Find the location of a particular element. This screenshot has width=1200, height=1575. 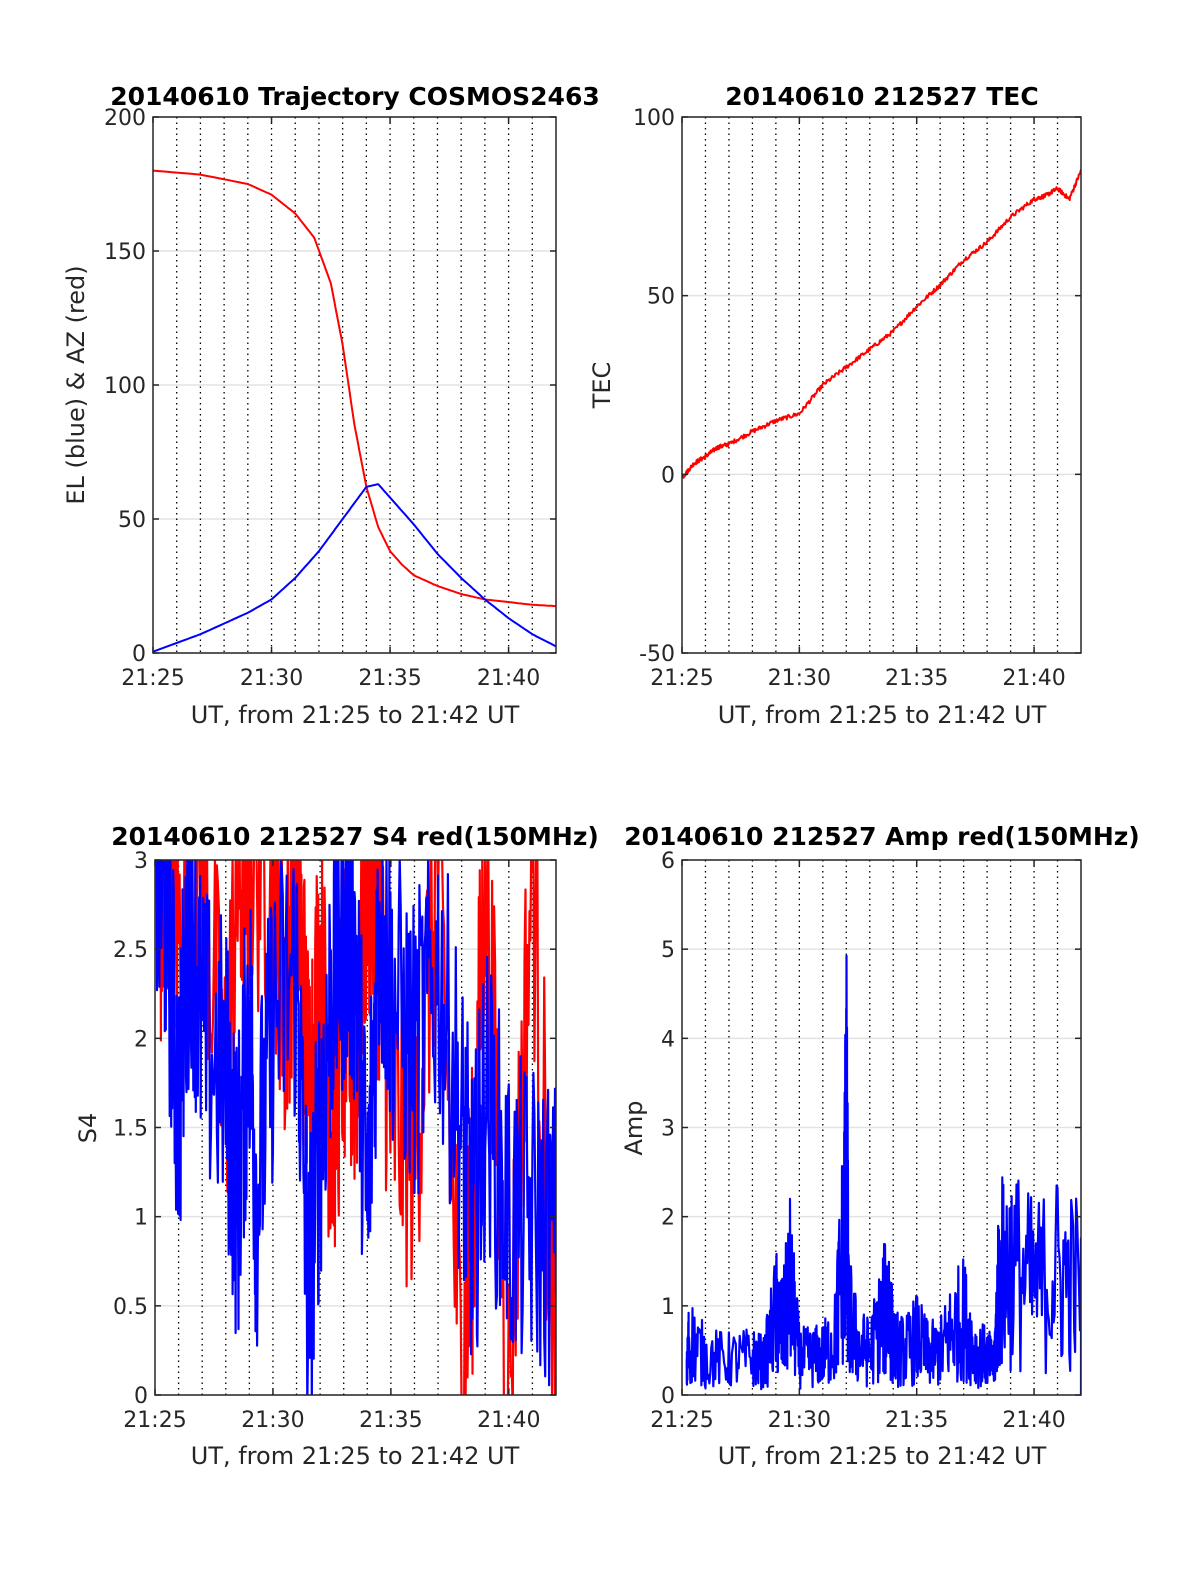

y-axis-label: EL (blue) & AZ (red) is located at coordinates (76, 384).